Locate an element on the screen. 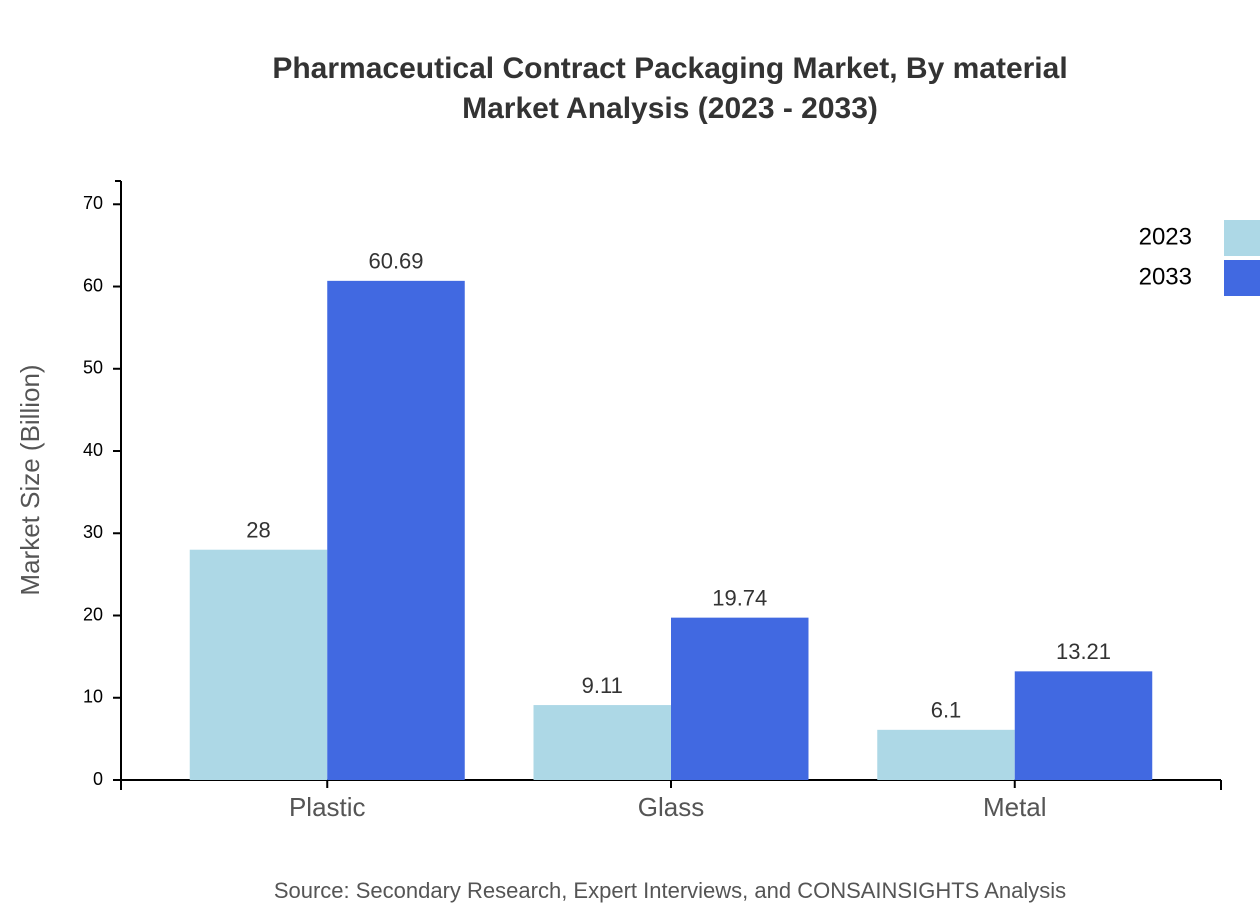 This screenshot has height=920, width=1260. value-label: 6.1 is located at coordinates (946, 710).